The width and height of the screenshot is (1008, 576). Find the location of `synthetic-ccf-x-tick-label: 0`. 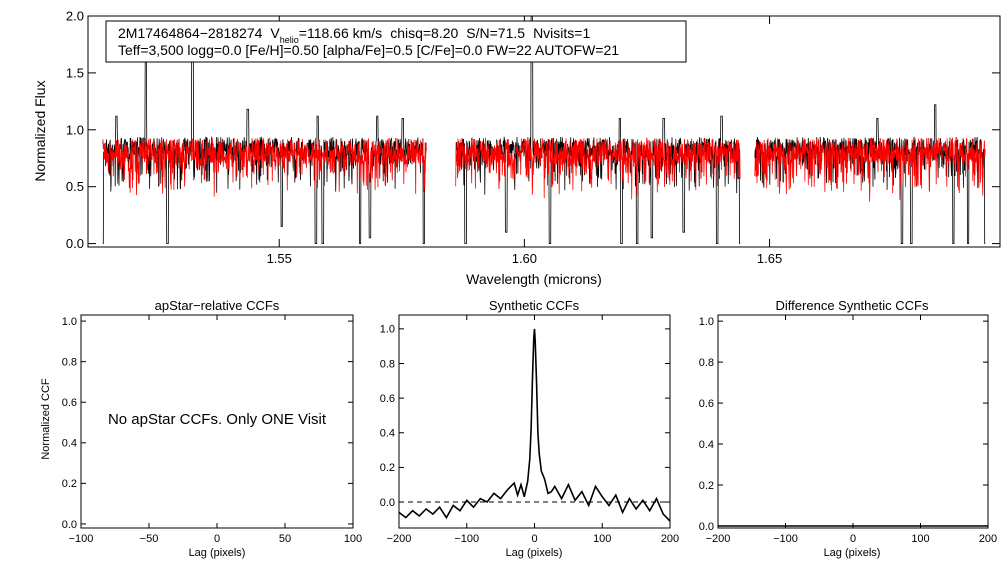

synthetic-ccf-x-tick-label: 0 is located at coordinates (534, 539).